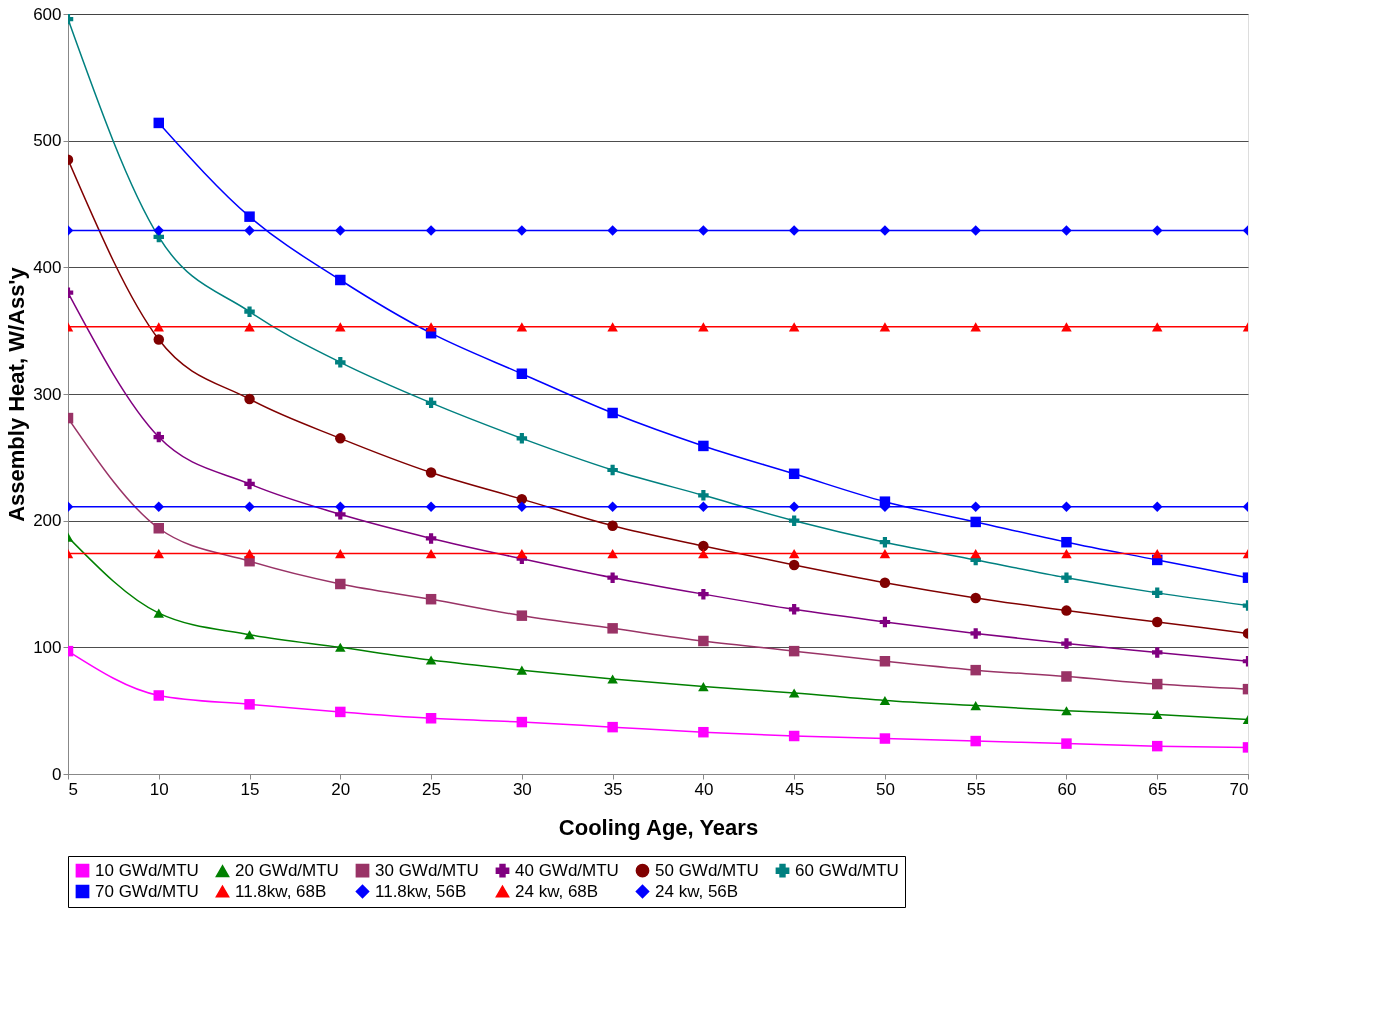 This screenshot has width=1381, height=1017. Describe the element at coordinates (57, 774) in the screenshot. I see `y-tick-label: 0` at that location.